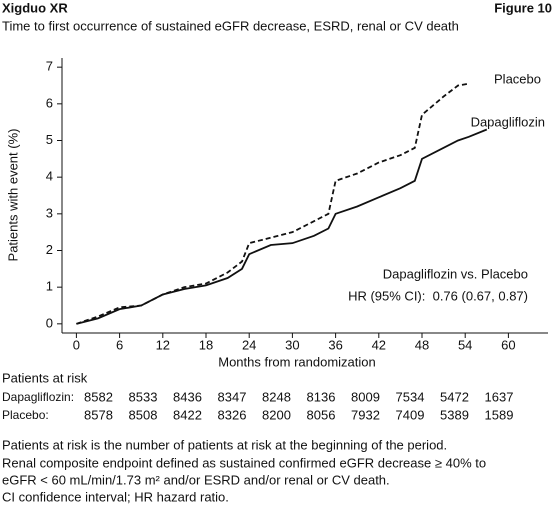  I want to click on risk-count: 7409, so click(410, 414).